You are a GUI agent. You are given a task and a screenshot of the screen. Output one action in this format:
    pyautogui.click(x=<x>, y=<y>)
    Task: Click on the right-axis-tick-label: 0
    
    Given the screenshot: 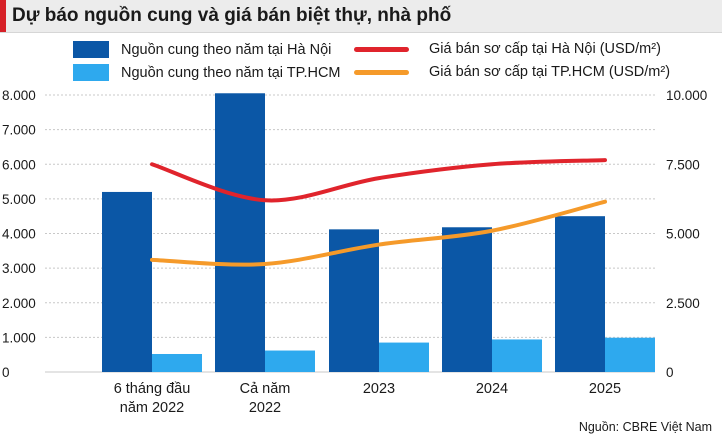 What is the action you would take?
    pyautogui.click(x=670, y=372)
    